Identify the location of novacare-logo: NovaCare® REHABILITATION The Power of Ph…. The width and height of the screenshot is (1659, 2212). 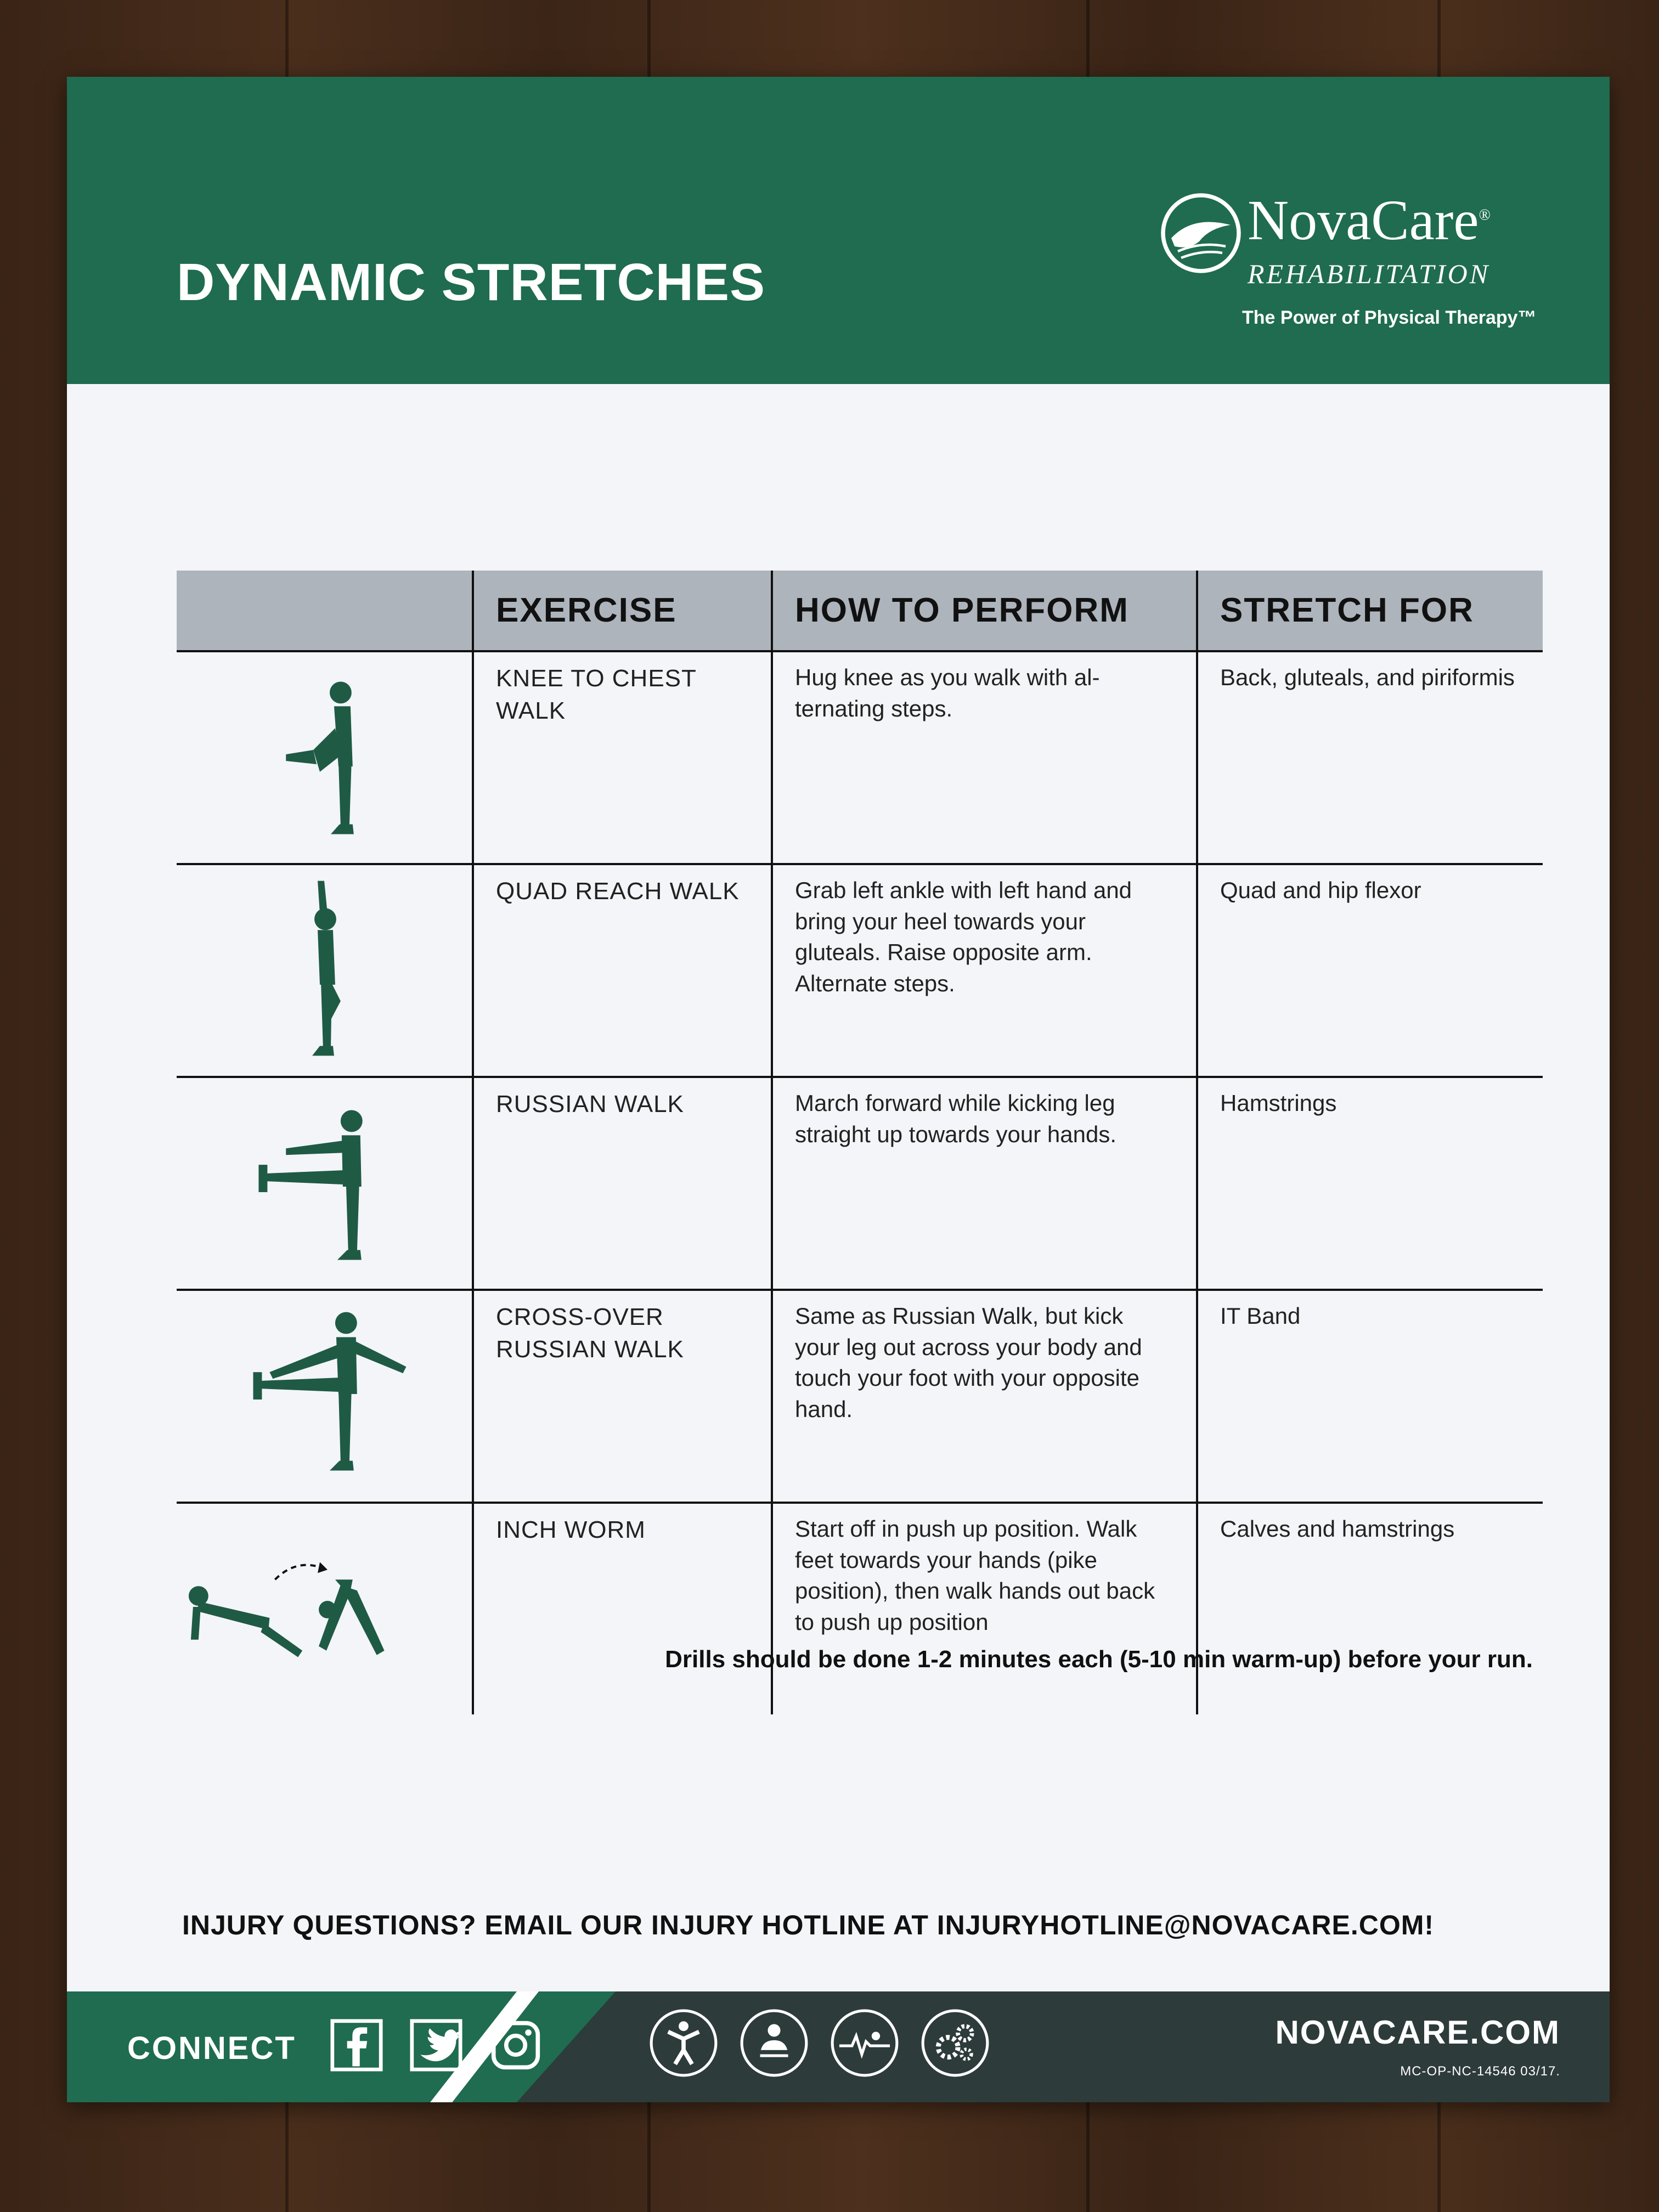
(1352, 263).